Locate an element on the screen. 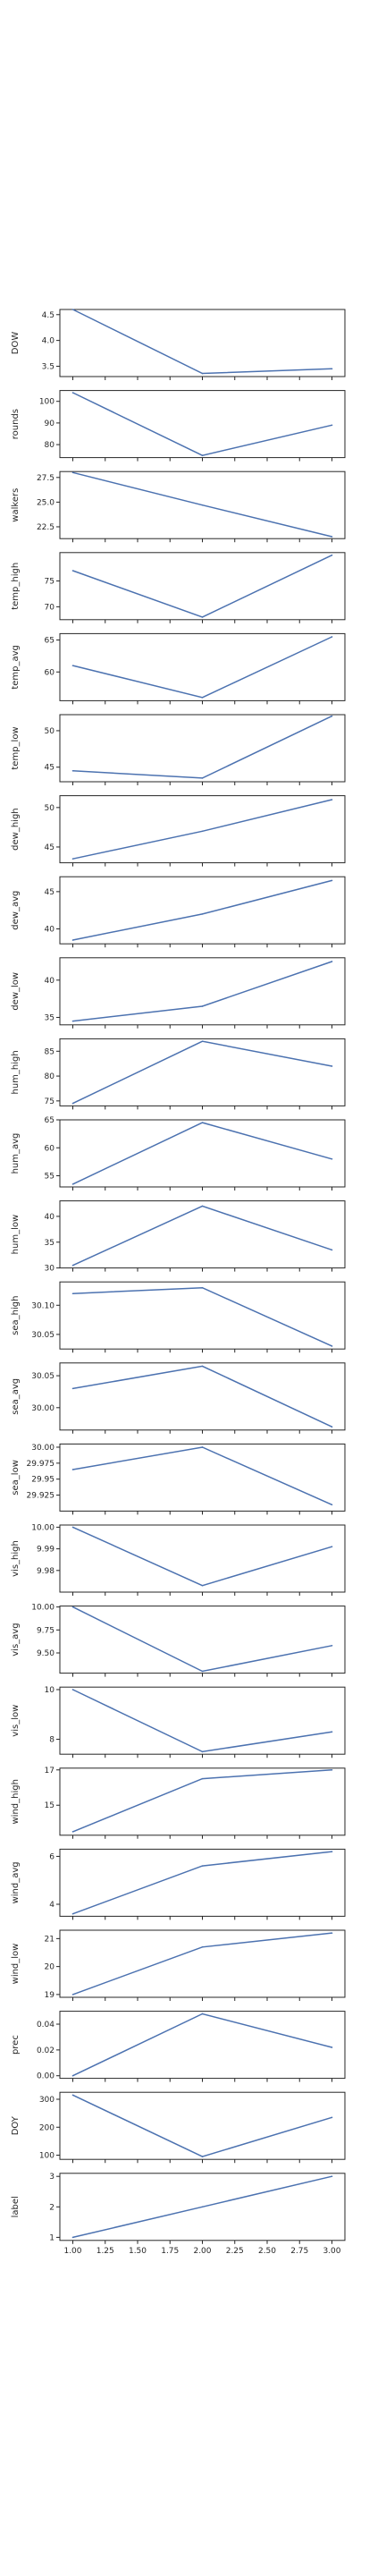  y-tick-label: 29.925 is located at coordinates (41, 1496).